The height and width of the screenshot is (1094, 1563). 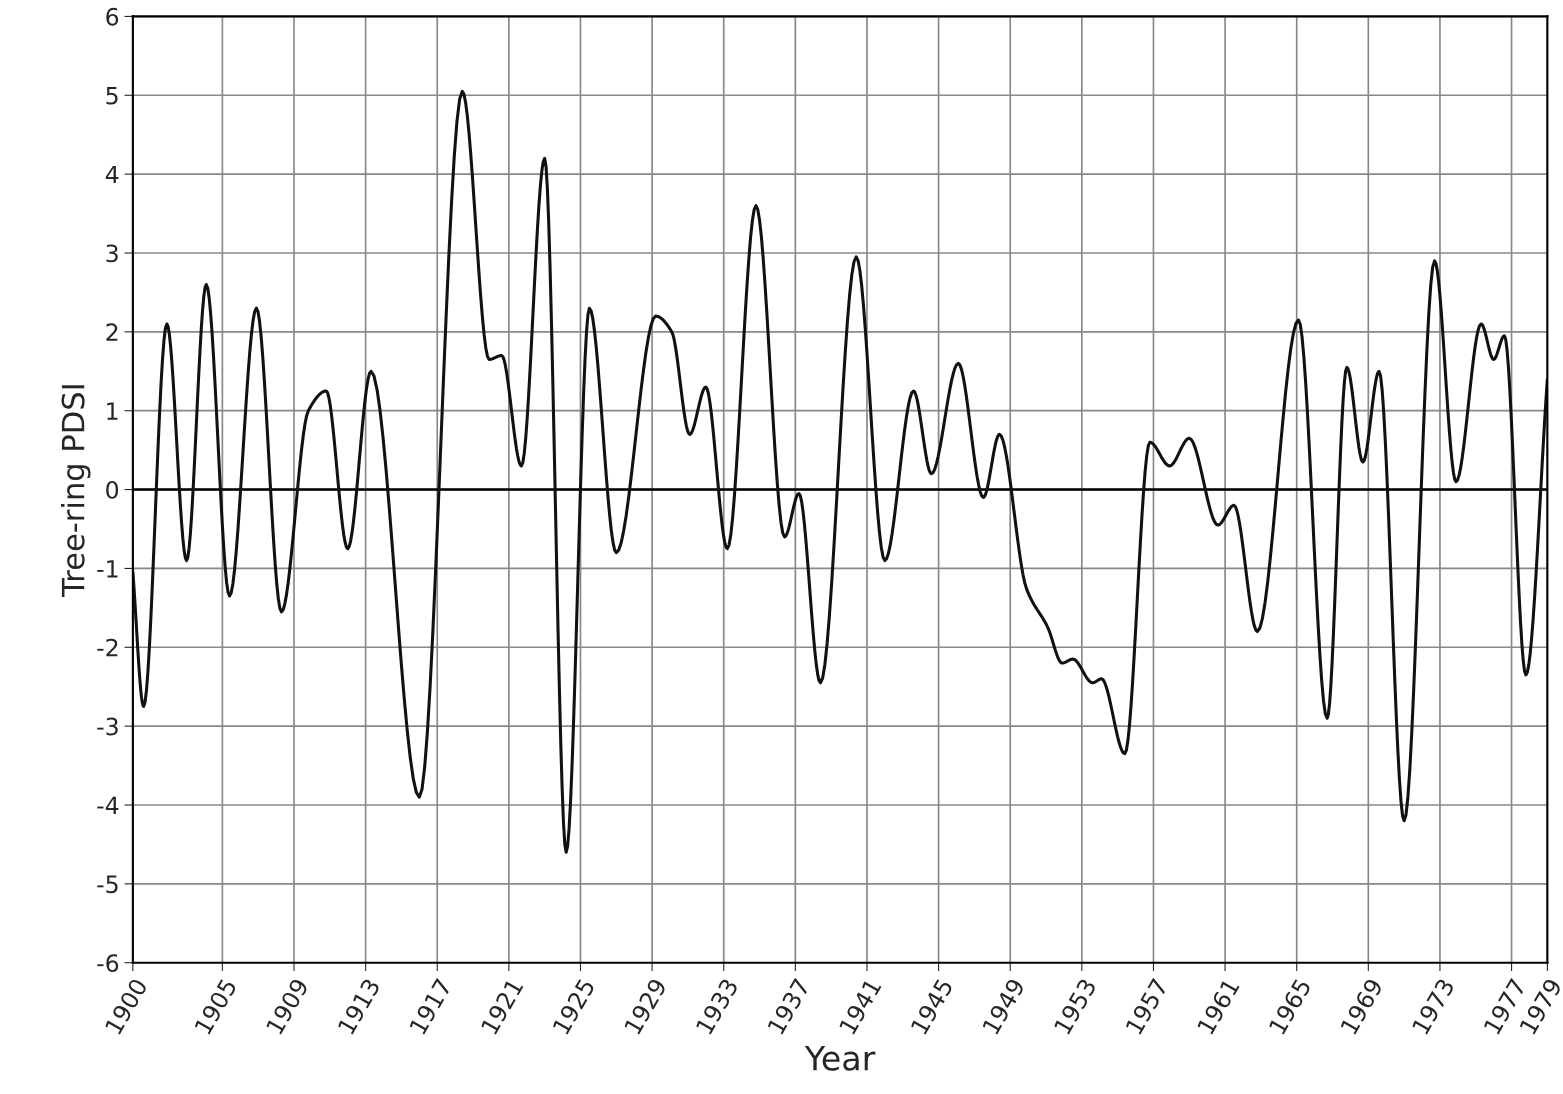 What do you see at coordinates (108, 805) in the screenshot?
I see `y-tick-label: -4` at bounding box center [108, 805].